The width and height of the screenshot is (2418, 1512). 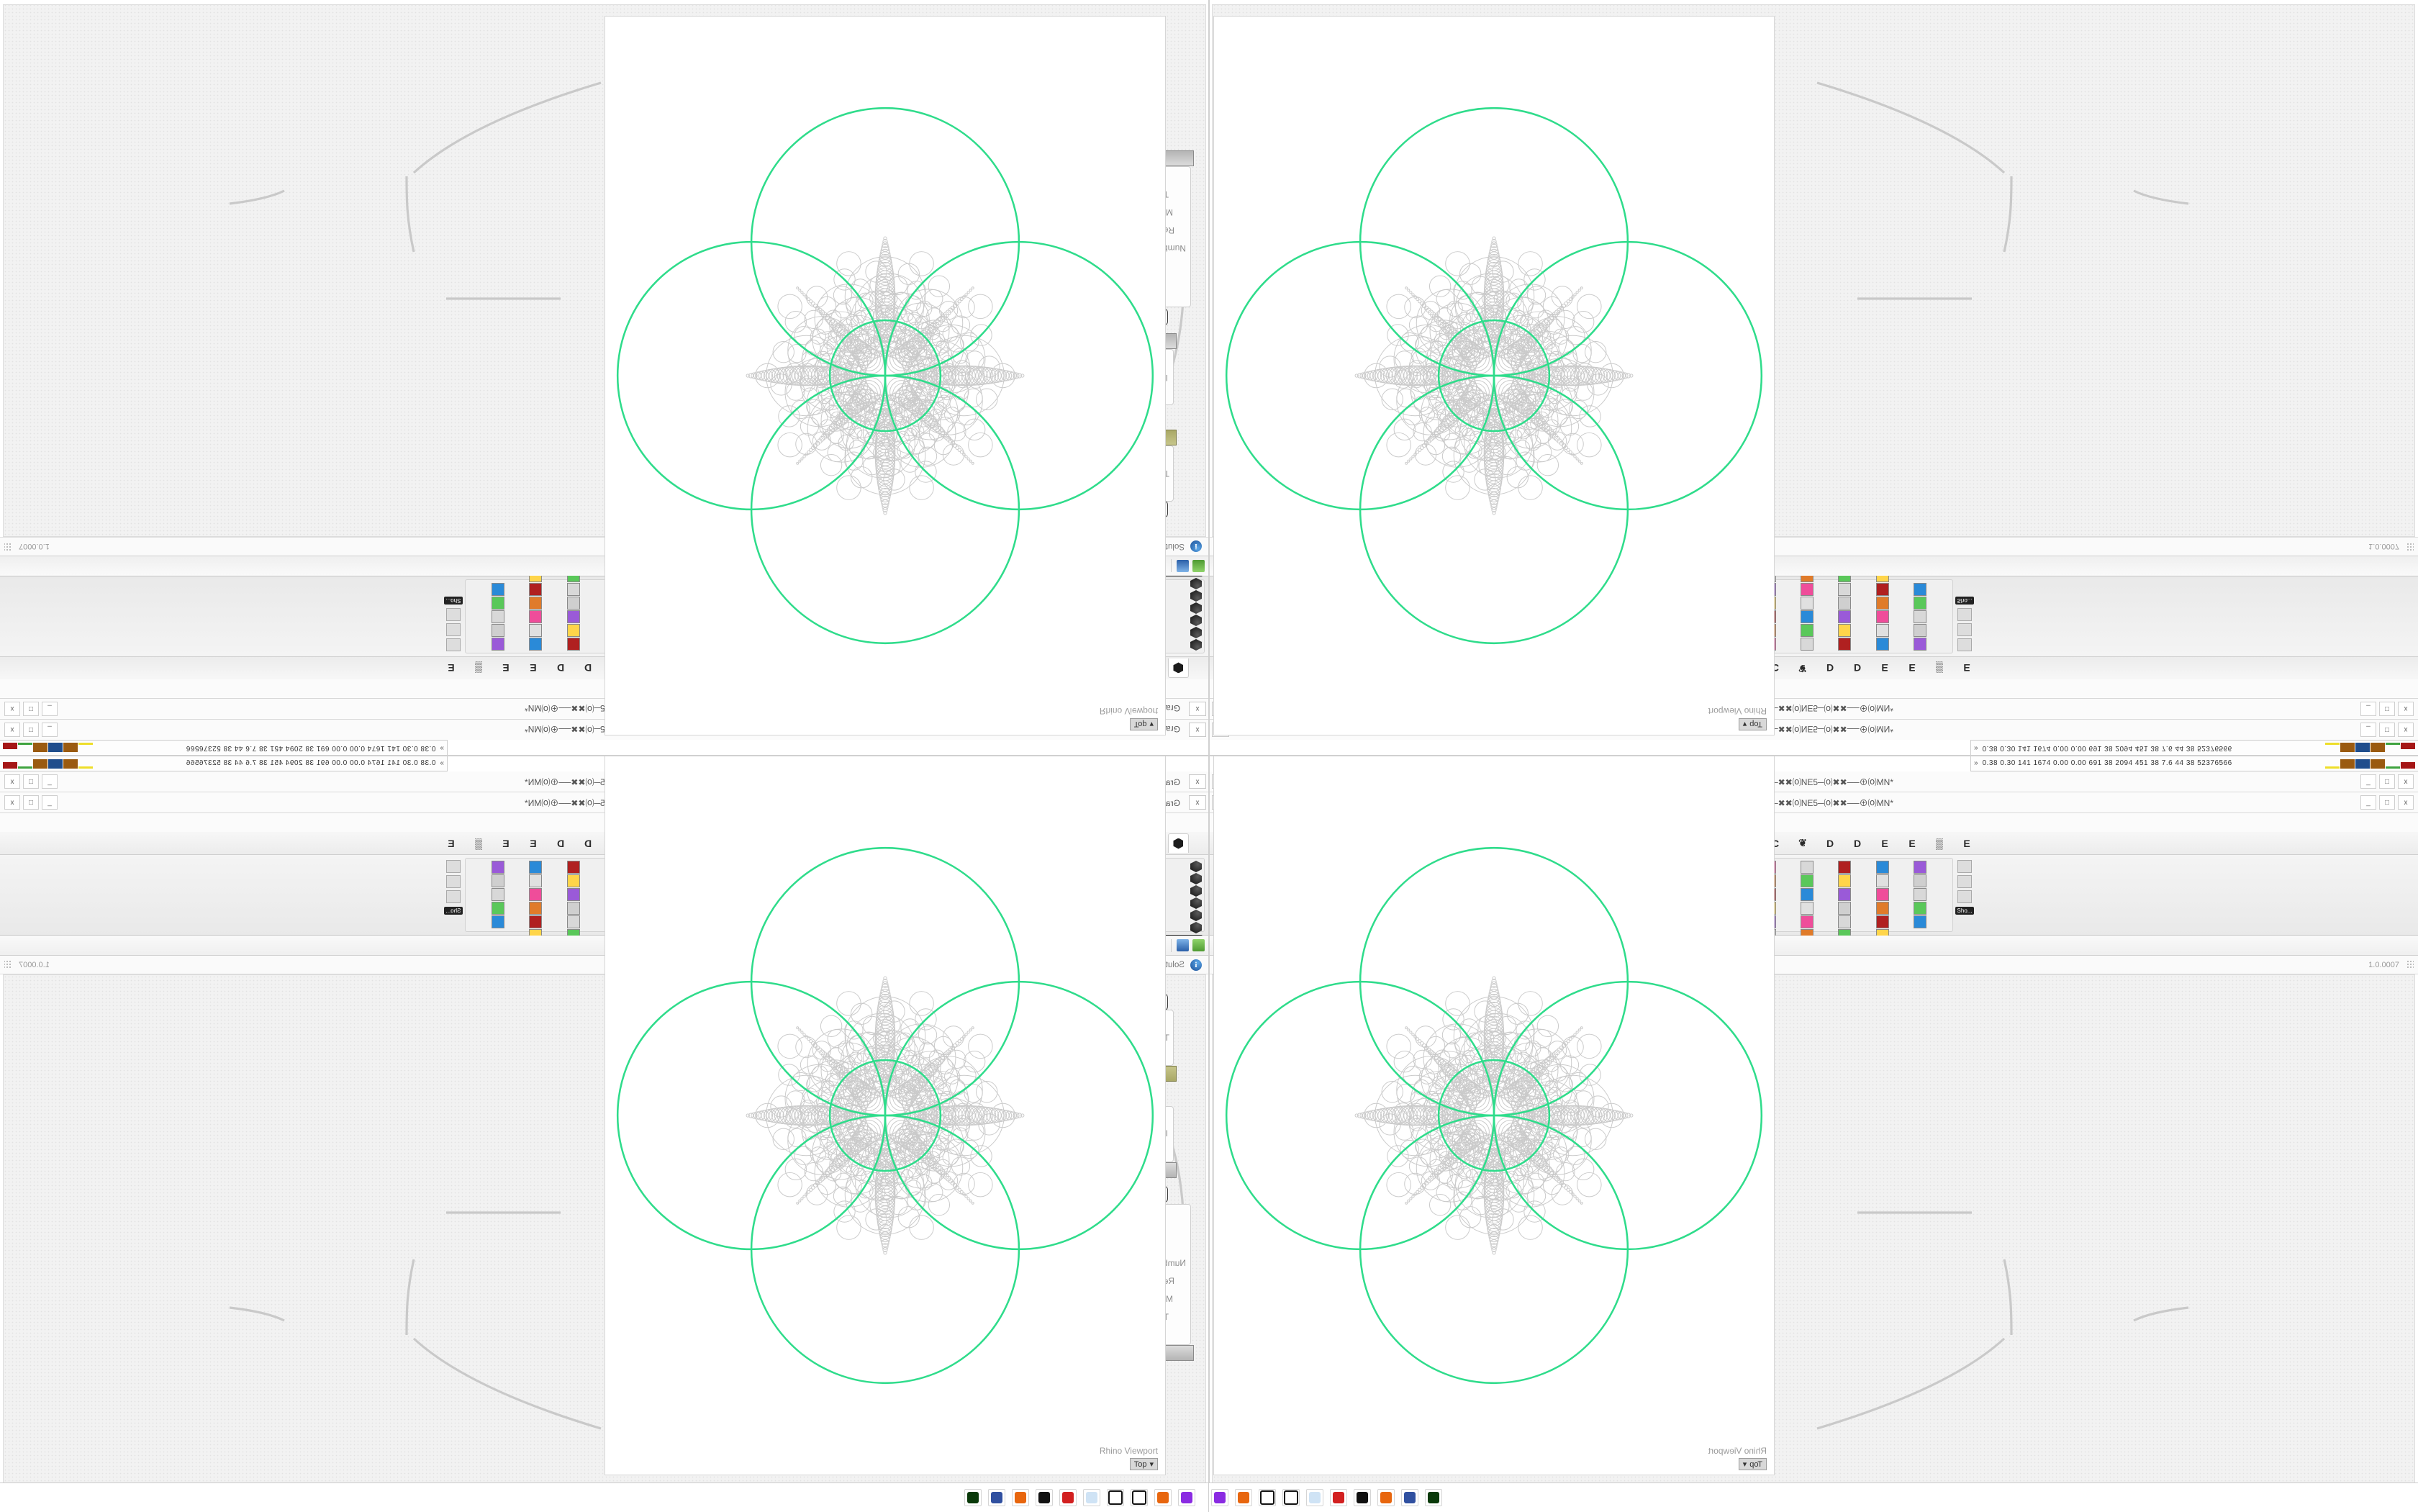 What do you see at coordinates (1409, 1497) in the screenshot?
I see `floppy-pa-icon` at bounding box center [1409, 1497].